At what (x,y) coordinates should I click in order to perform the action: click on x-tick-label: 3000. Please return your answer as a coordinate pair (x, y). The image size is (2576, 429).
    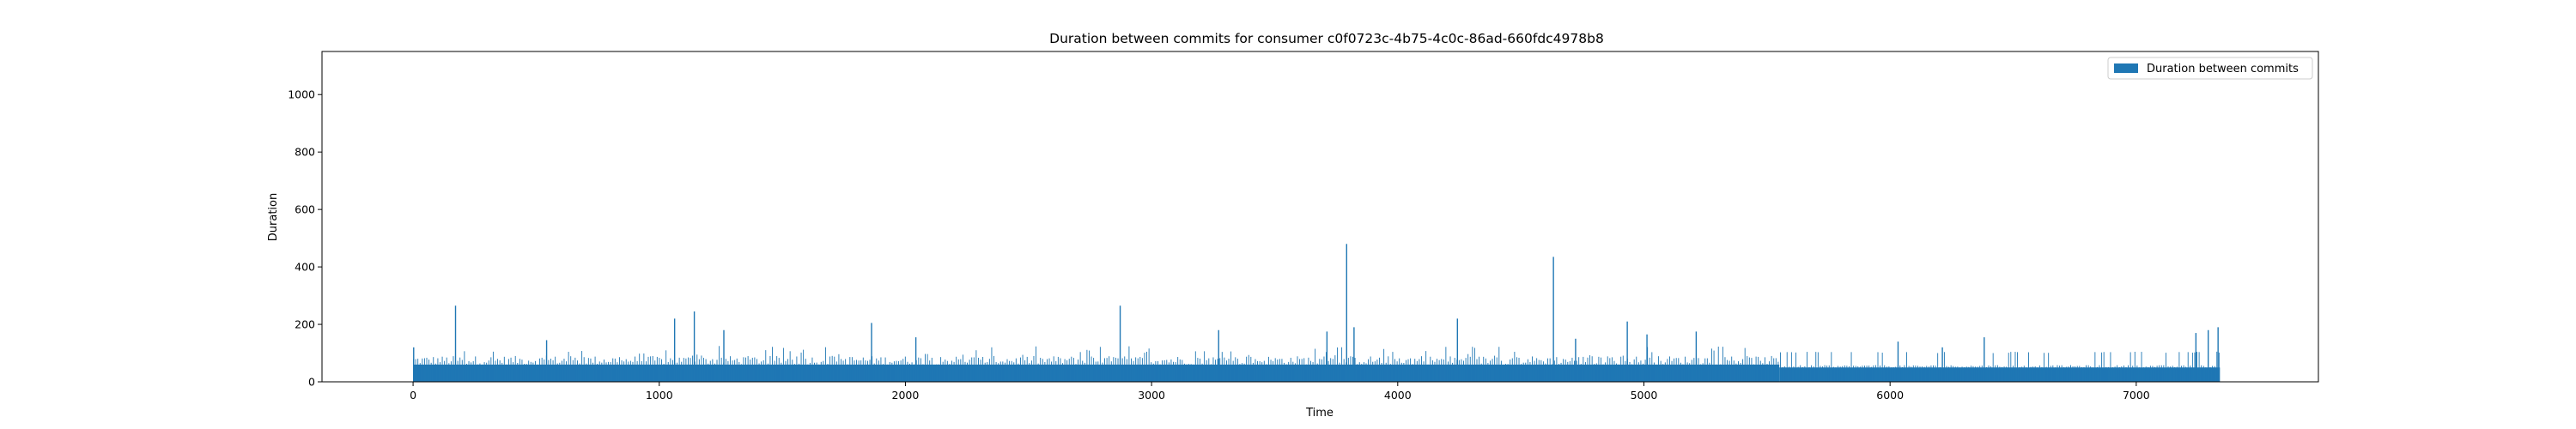
    Looking at the image, I should click on (1151, 395).